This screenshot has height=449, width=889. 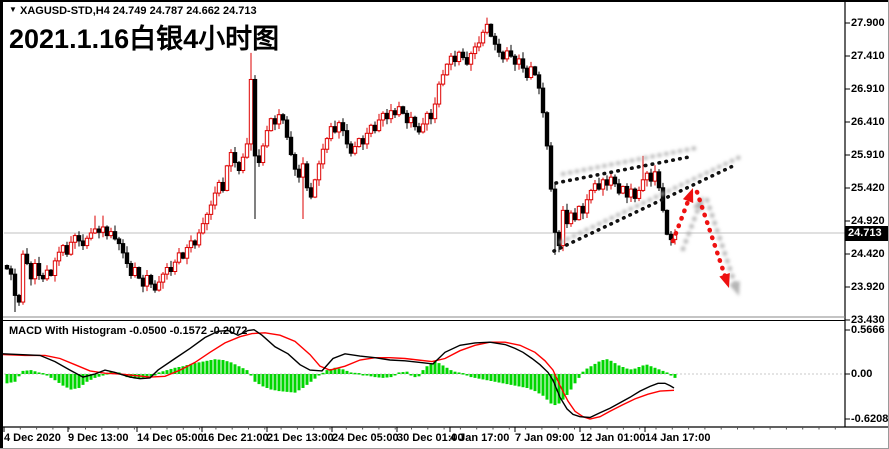 I want to click on chart-annotation-title: 2021.1.16白银4小时图, so click(x=144, y=39).